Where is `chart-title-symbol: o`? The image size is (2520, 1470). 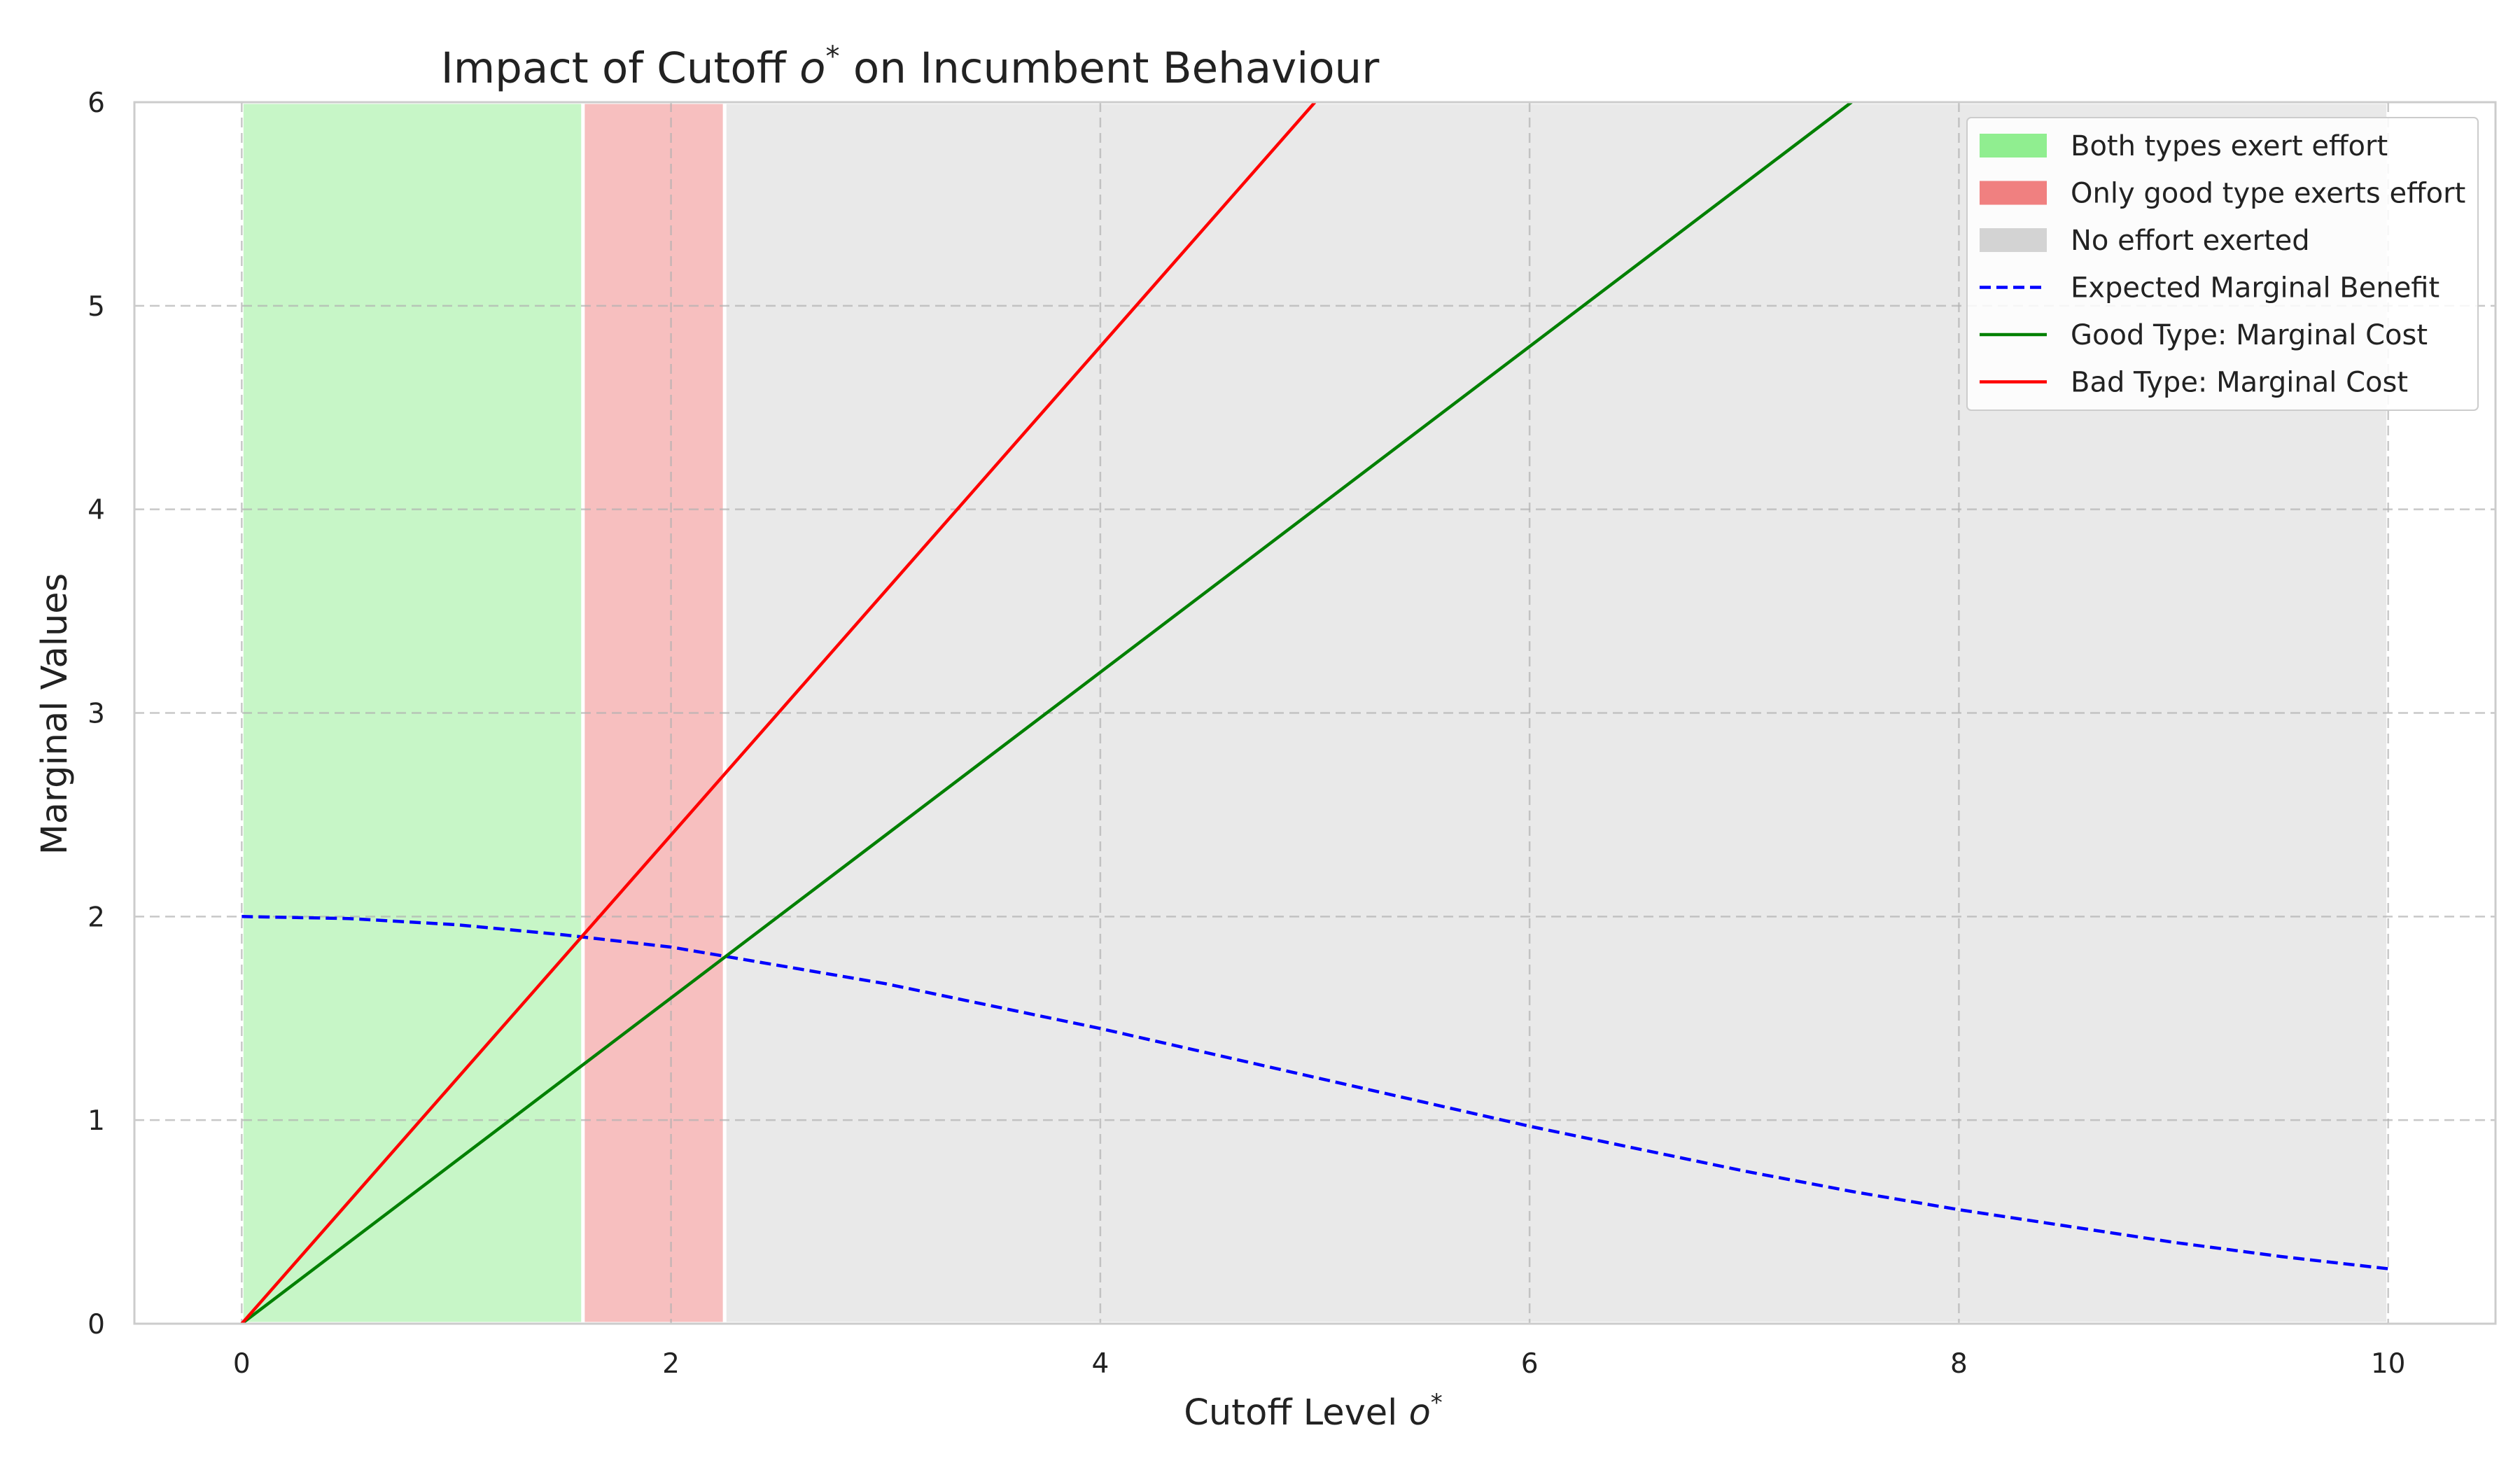
chart-title-symbol: o is located at coordinates (812, 68).